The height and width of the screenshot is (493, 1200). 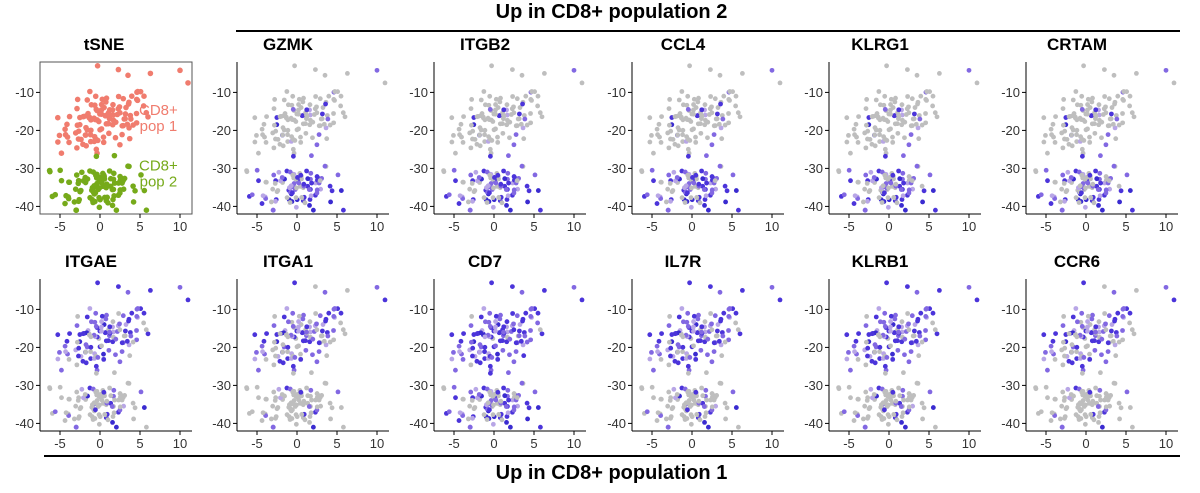 I want to click on points, so click(x=1105, y=355).